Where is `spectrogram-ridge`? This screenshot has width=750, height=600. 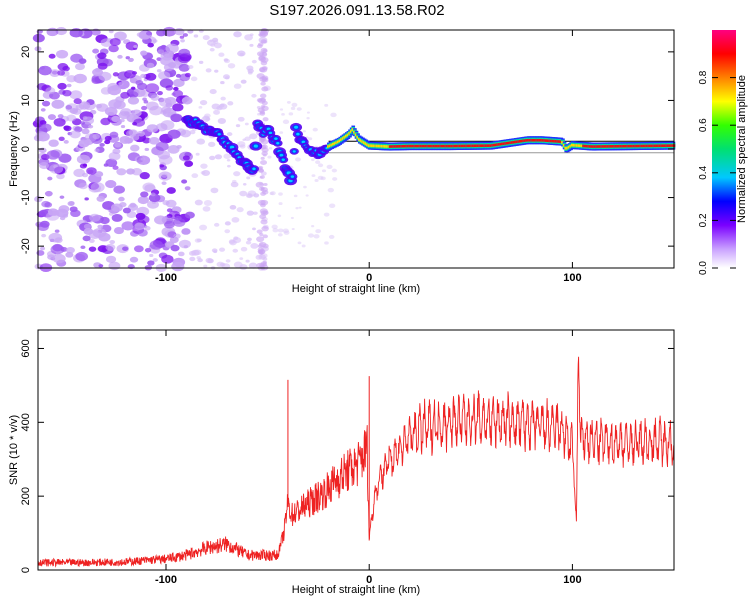
spectrogram-ridge is located at coordinates (428, 150).